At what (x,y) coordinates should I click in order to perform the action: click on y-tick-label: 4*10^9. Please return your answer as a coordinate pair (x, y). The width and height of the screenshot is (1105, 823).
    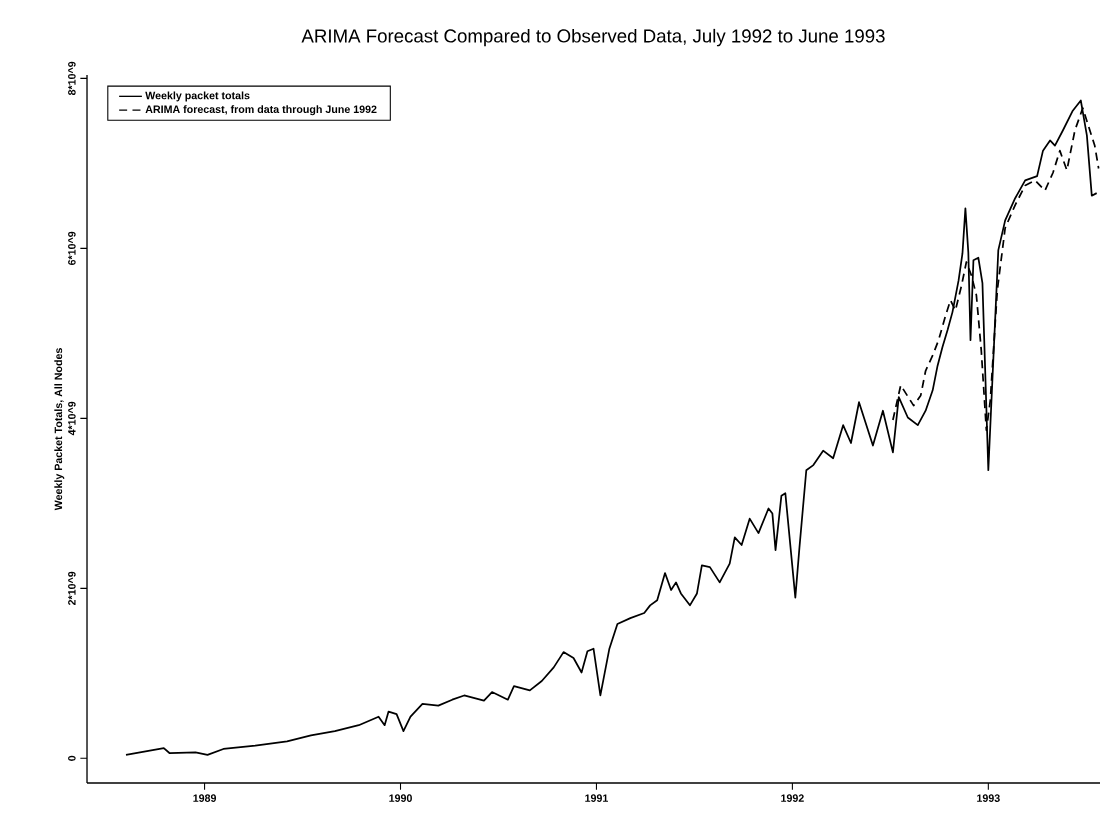
    Looking at the image, I should click on (72, 418).